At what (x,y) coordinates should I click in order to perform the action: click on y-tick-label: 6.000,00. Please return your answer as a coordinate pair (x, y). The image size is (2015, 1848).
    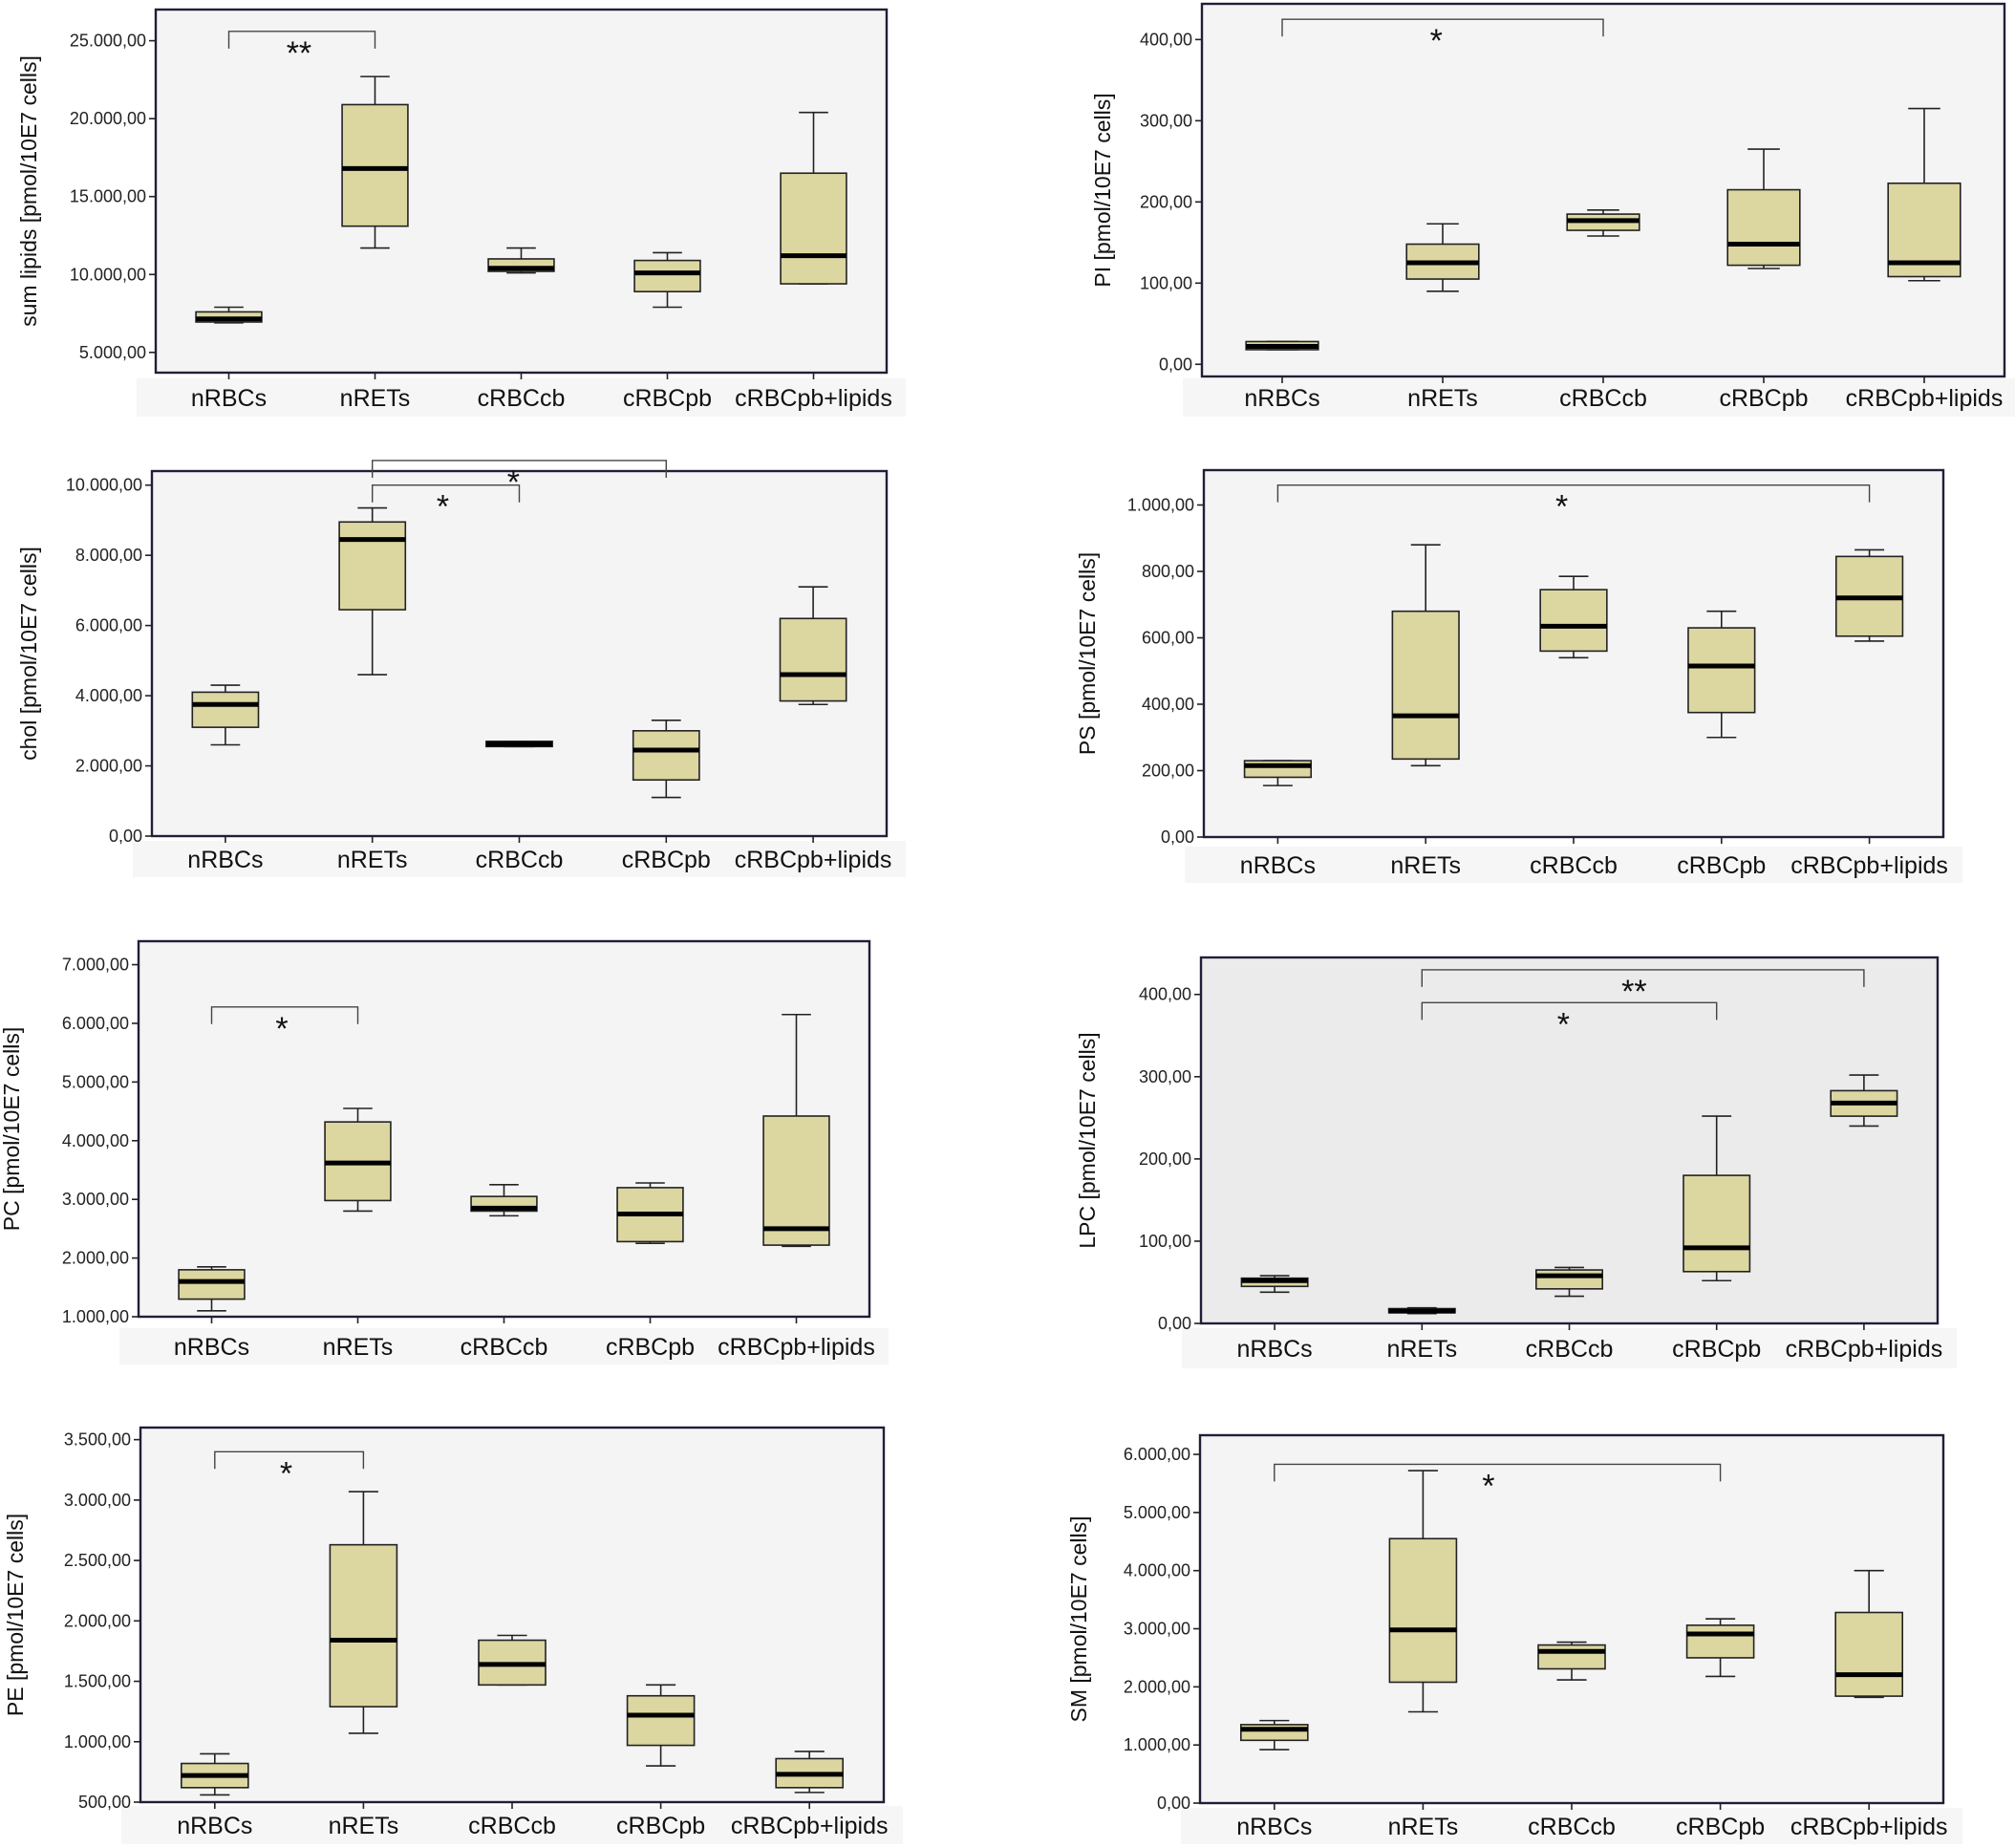
    Looking at the image, I should click on (96, 1023).